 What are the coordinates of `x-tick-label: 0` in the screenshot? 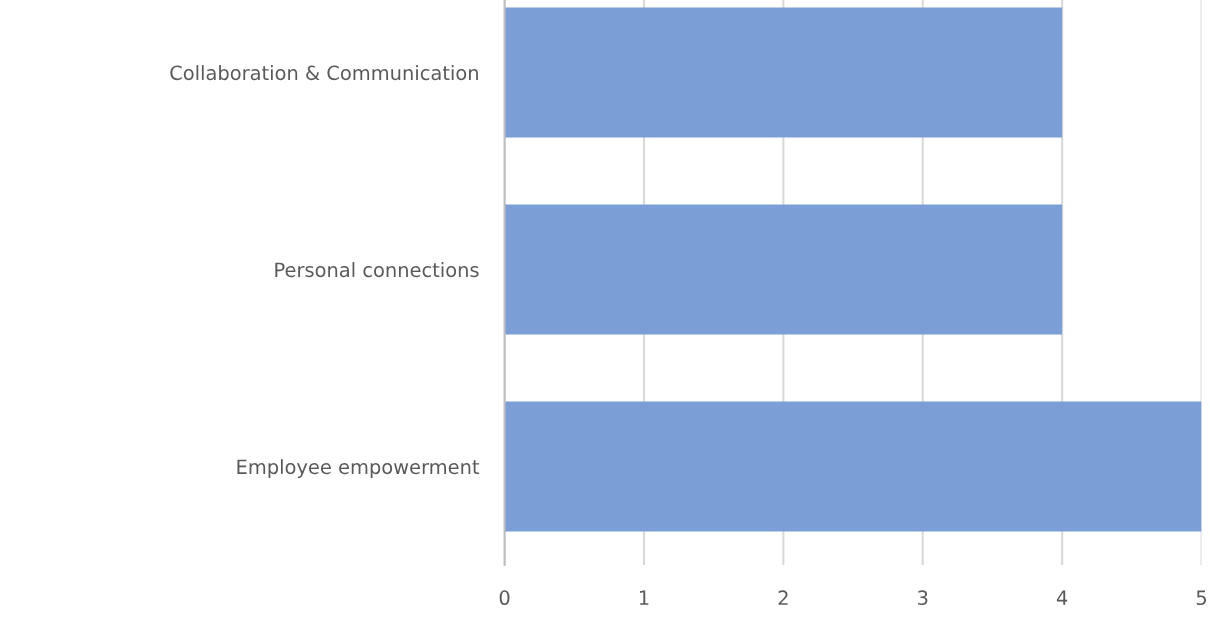 It's located at (504, 598).